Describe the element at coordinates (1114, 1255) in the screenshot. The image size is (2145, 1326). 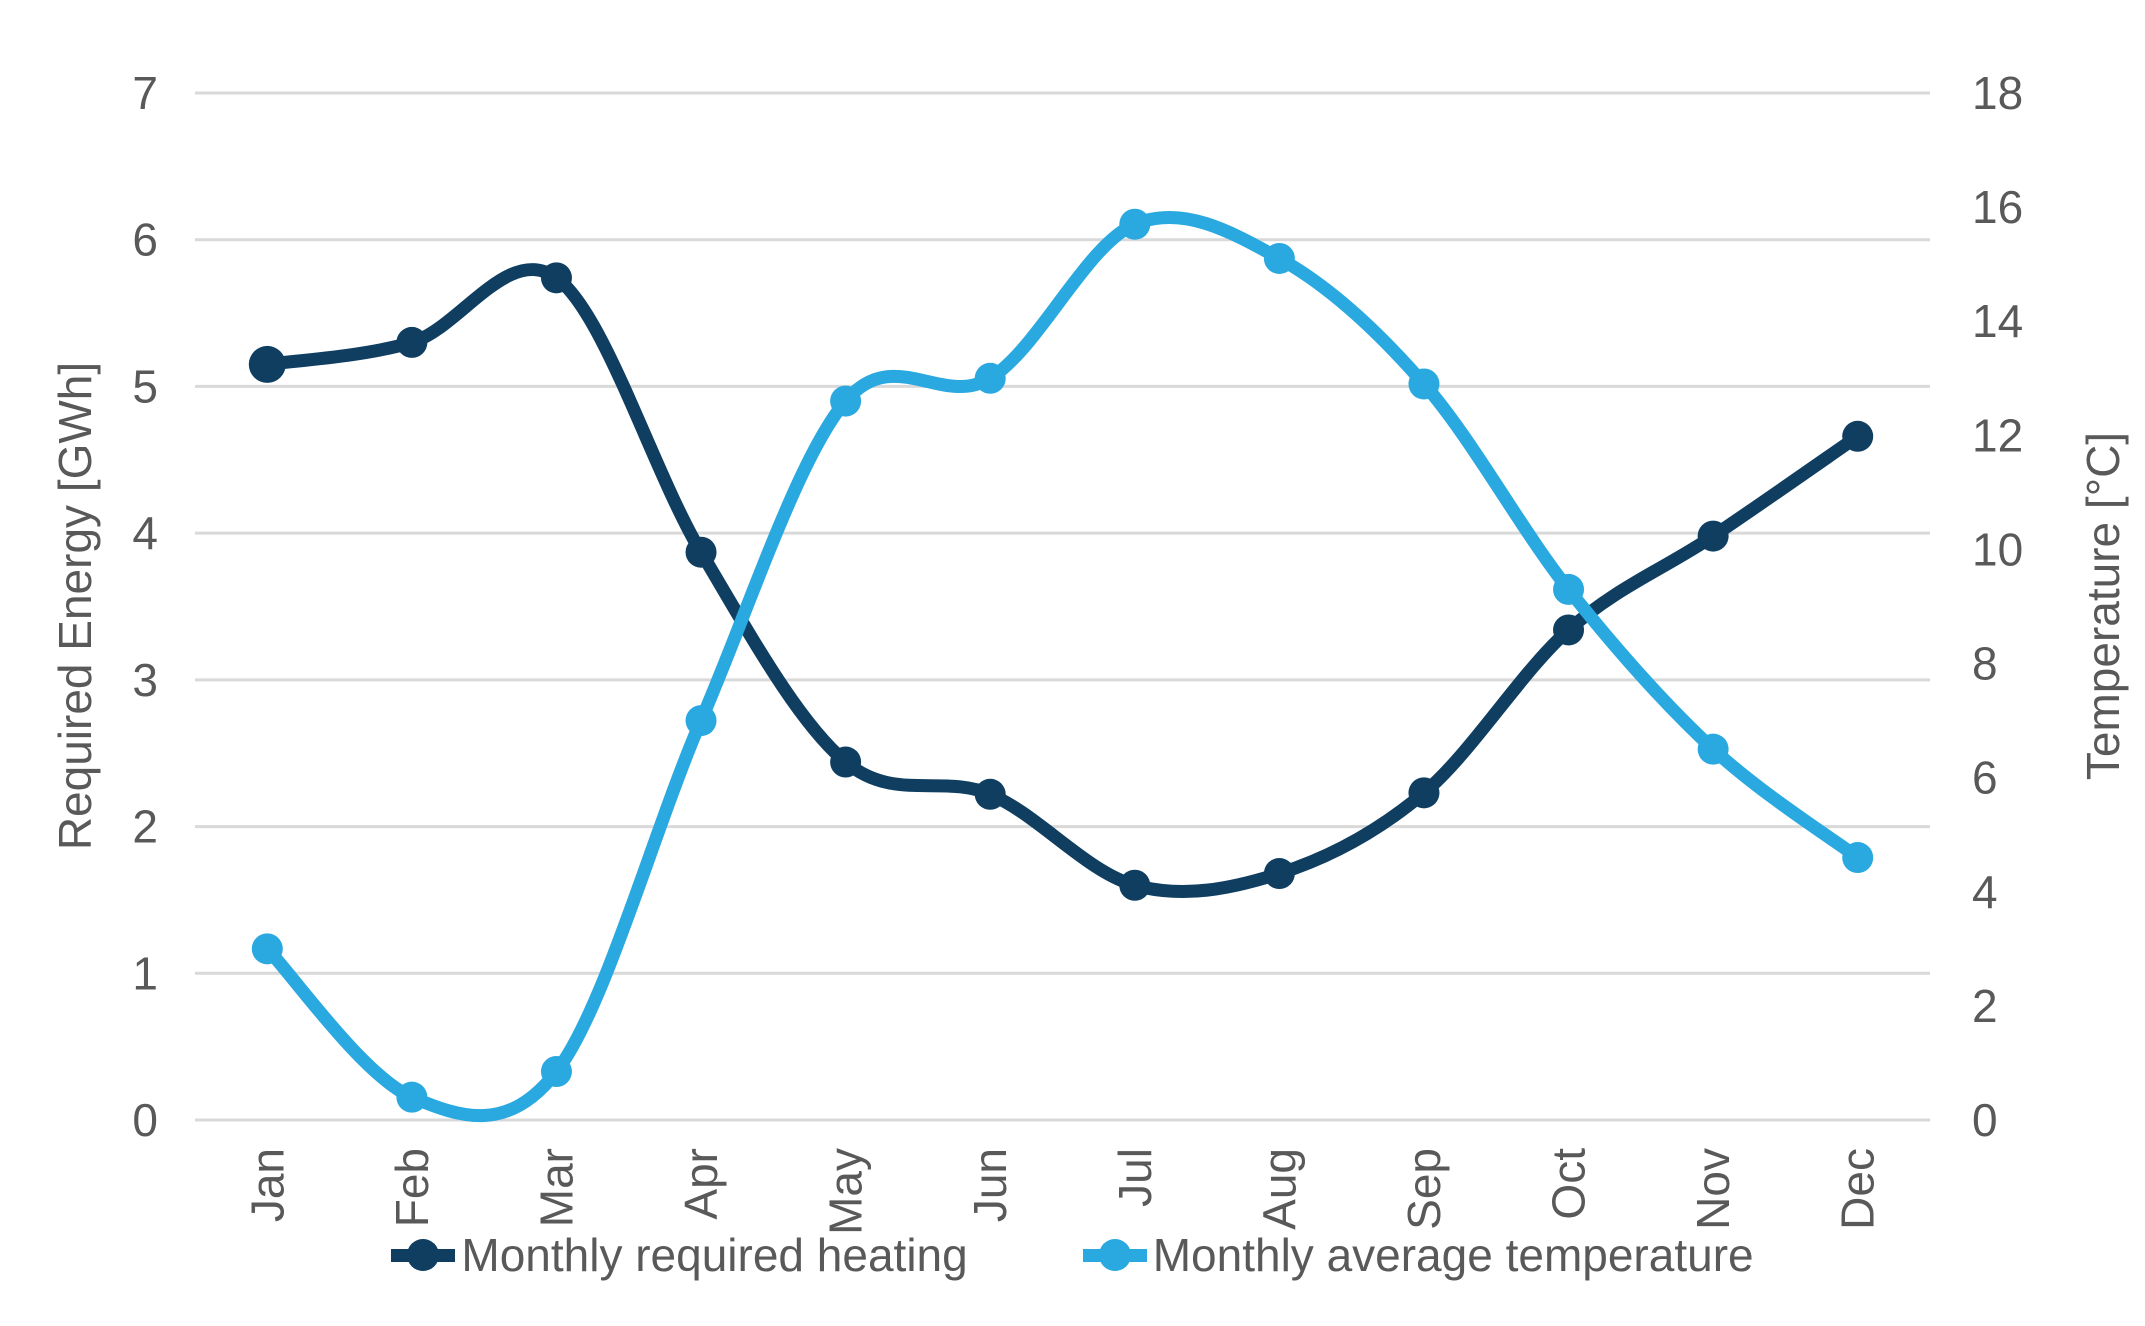
I see `temperature-series-marker-icon` at that location.